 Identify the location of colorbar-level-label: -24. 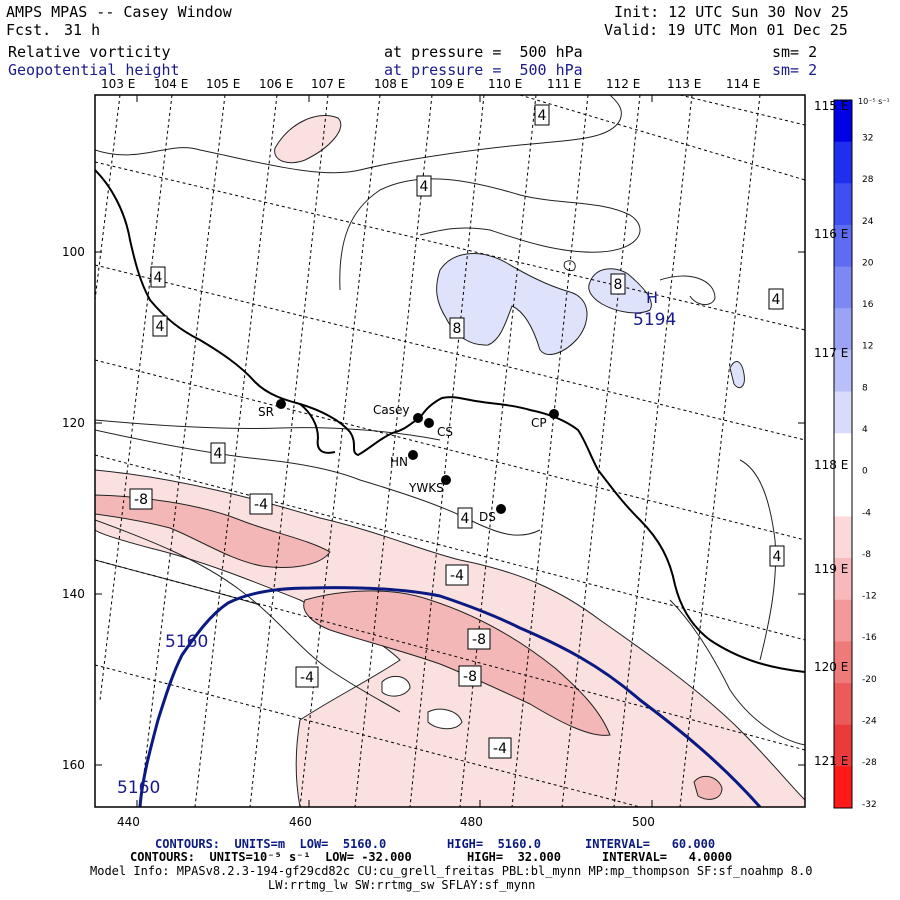
(869, 722).